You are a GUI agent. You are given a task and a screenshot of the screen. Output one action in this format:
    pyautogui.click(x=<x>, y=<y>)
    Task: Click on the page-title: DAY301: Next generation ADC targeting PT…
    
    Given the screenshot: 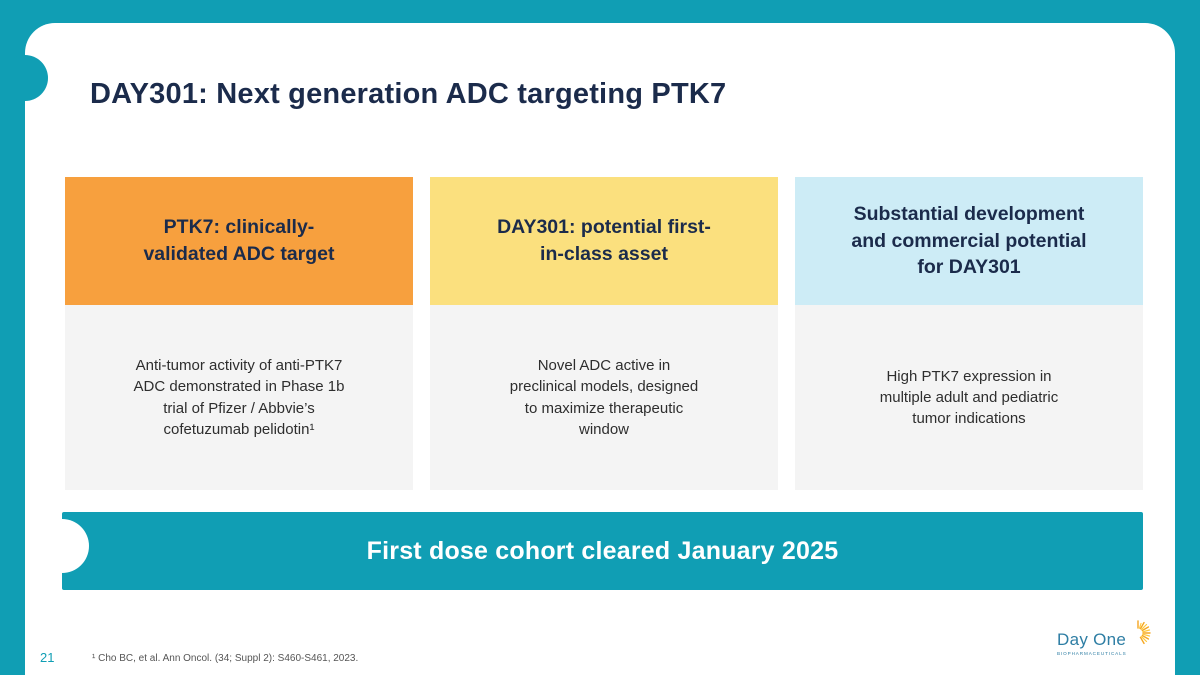 What is the action you would take?
    pyautogui.click(x=408, y=94)
    